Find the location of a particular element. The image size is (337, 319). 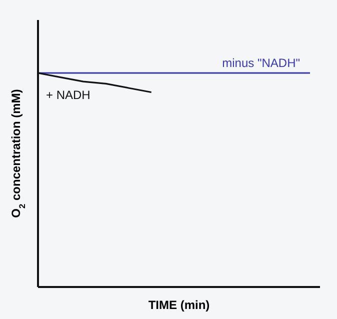

series-label: + NADH is located at coordinates (68, 95).